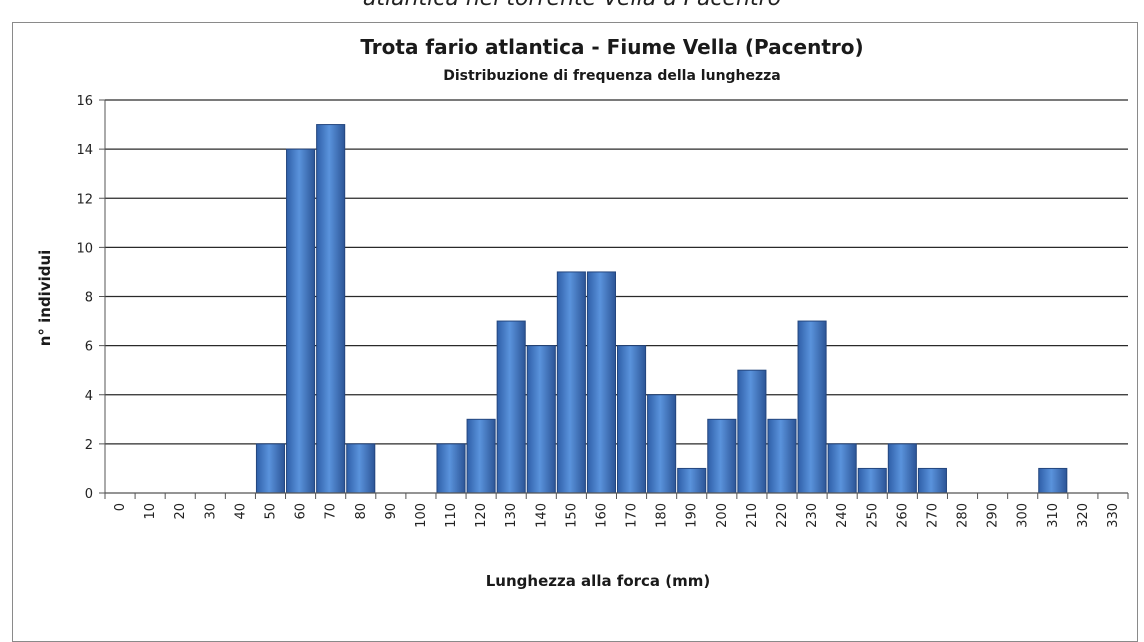  I want to click on y-tick-label: 0, so click(89, 494).